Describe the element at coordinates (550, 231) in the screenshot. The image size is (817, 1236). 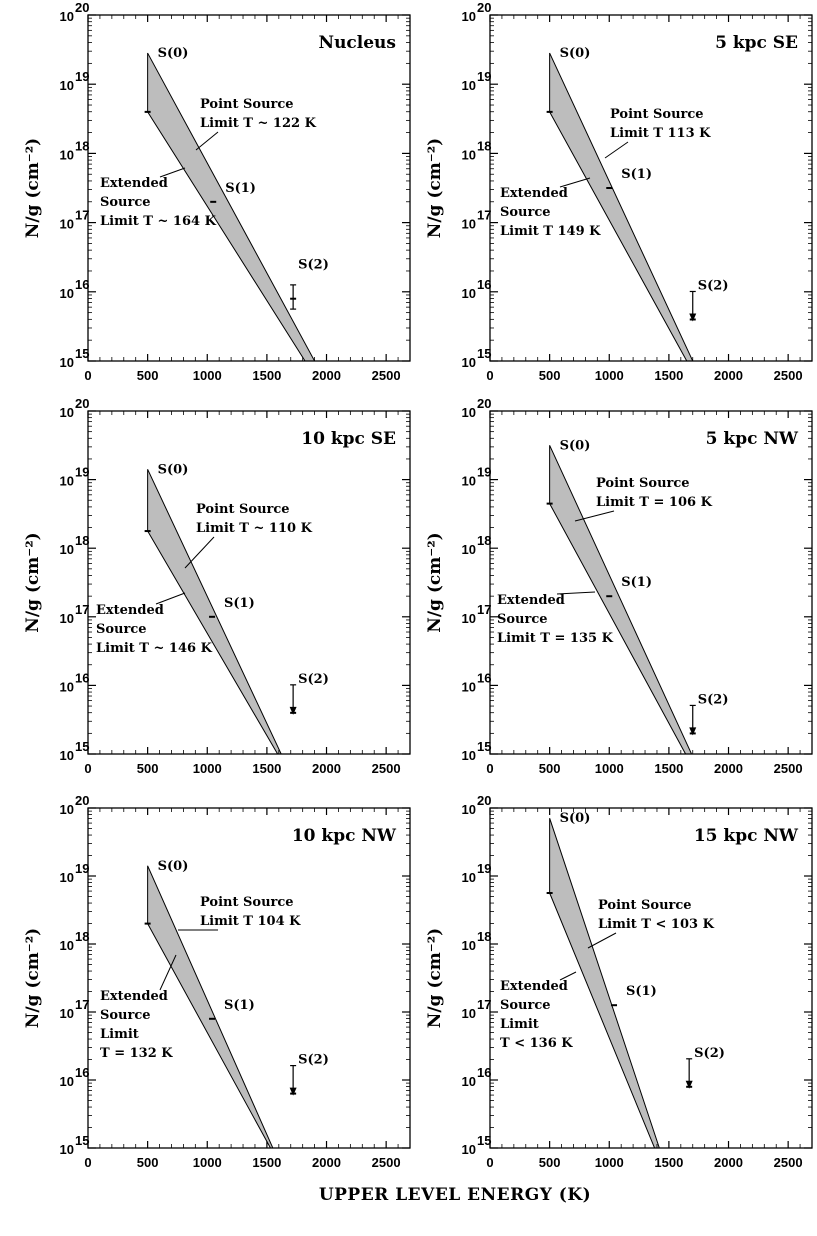
I see `extended-source-annotation: Limit T 149 K` at that location.